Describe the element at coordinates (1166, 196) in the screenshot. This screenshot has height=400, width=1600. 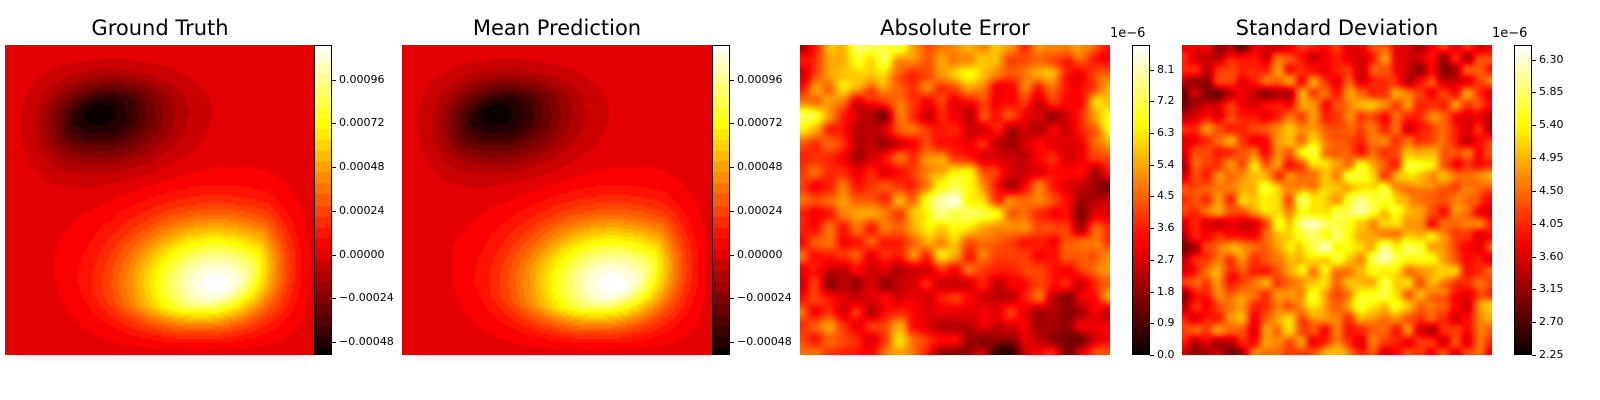
I see `colorbar-tick-label: 4.5` at that location.